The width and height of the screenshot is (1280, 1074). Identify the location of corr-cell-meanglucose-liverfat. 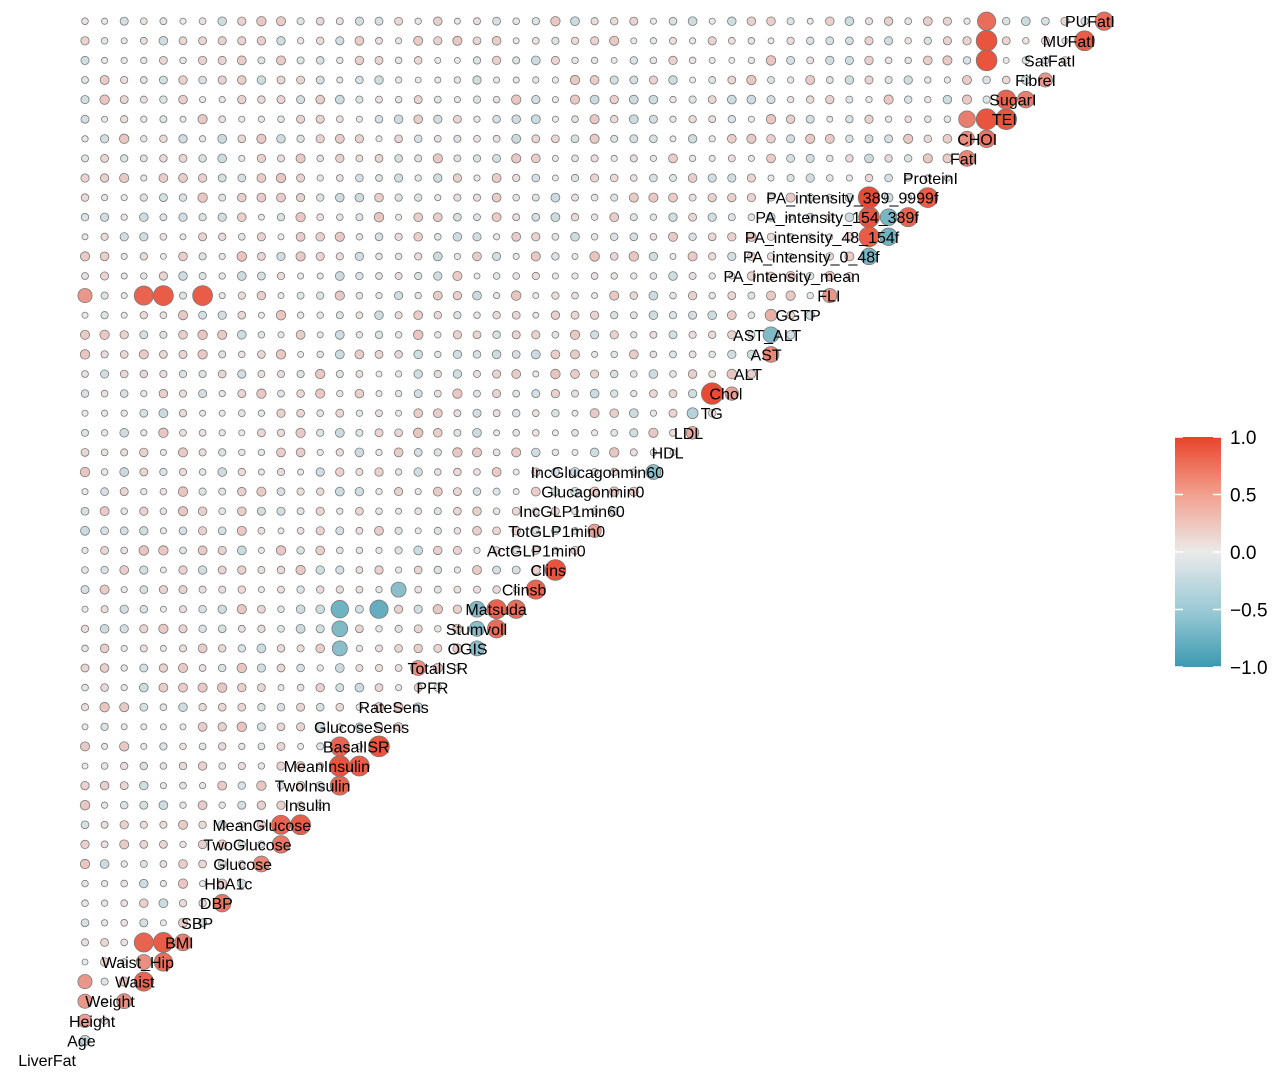
(85, 825).